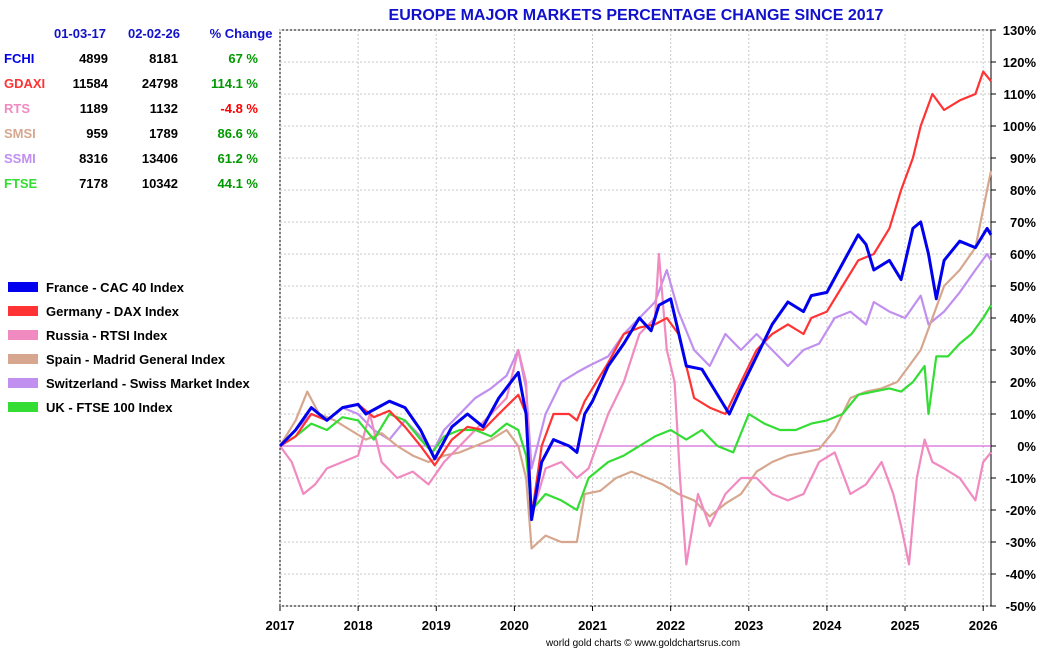 The height and width of the screenshot is (655, 1050). I want to click on table-change-value: -4.8 %, so click(239, 108).